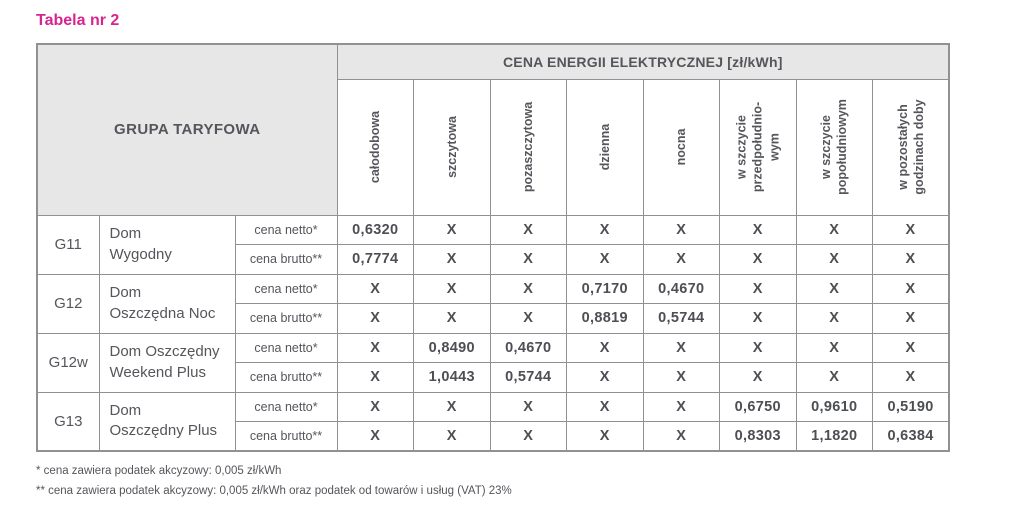 The height and width of the screenshot is (521, 1024). What do you see at coordinates (604, 147) in the screenshot?
I see `column-header-label: dzienna` at bounding box center [604, 147].